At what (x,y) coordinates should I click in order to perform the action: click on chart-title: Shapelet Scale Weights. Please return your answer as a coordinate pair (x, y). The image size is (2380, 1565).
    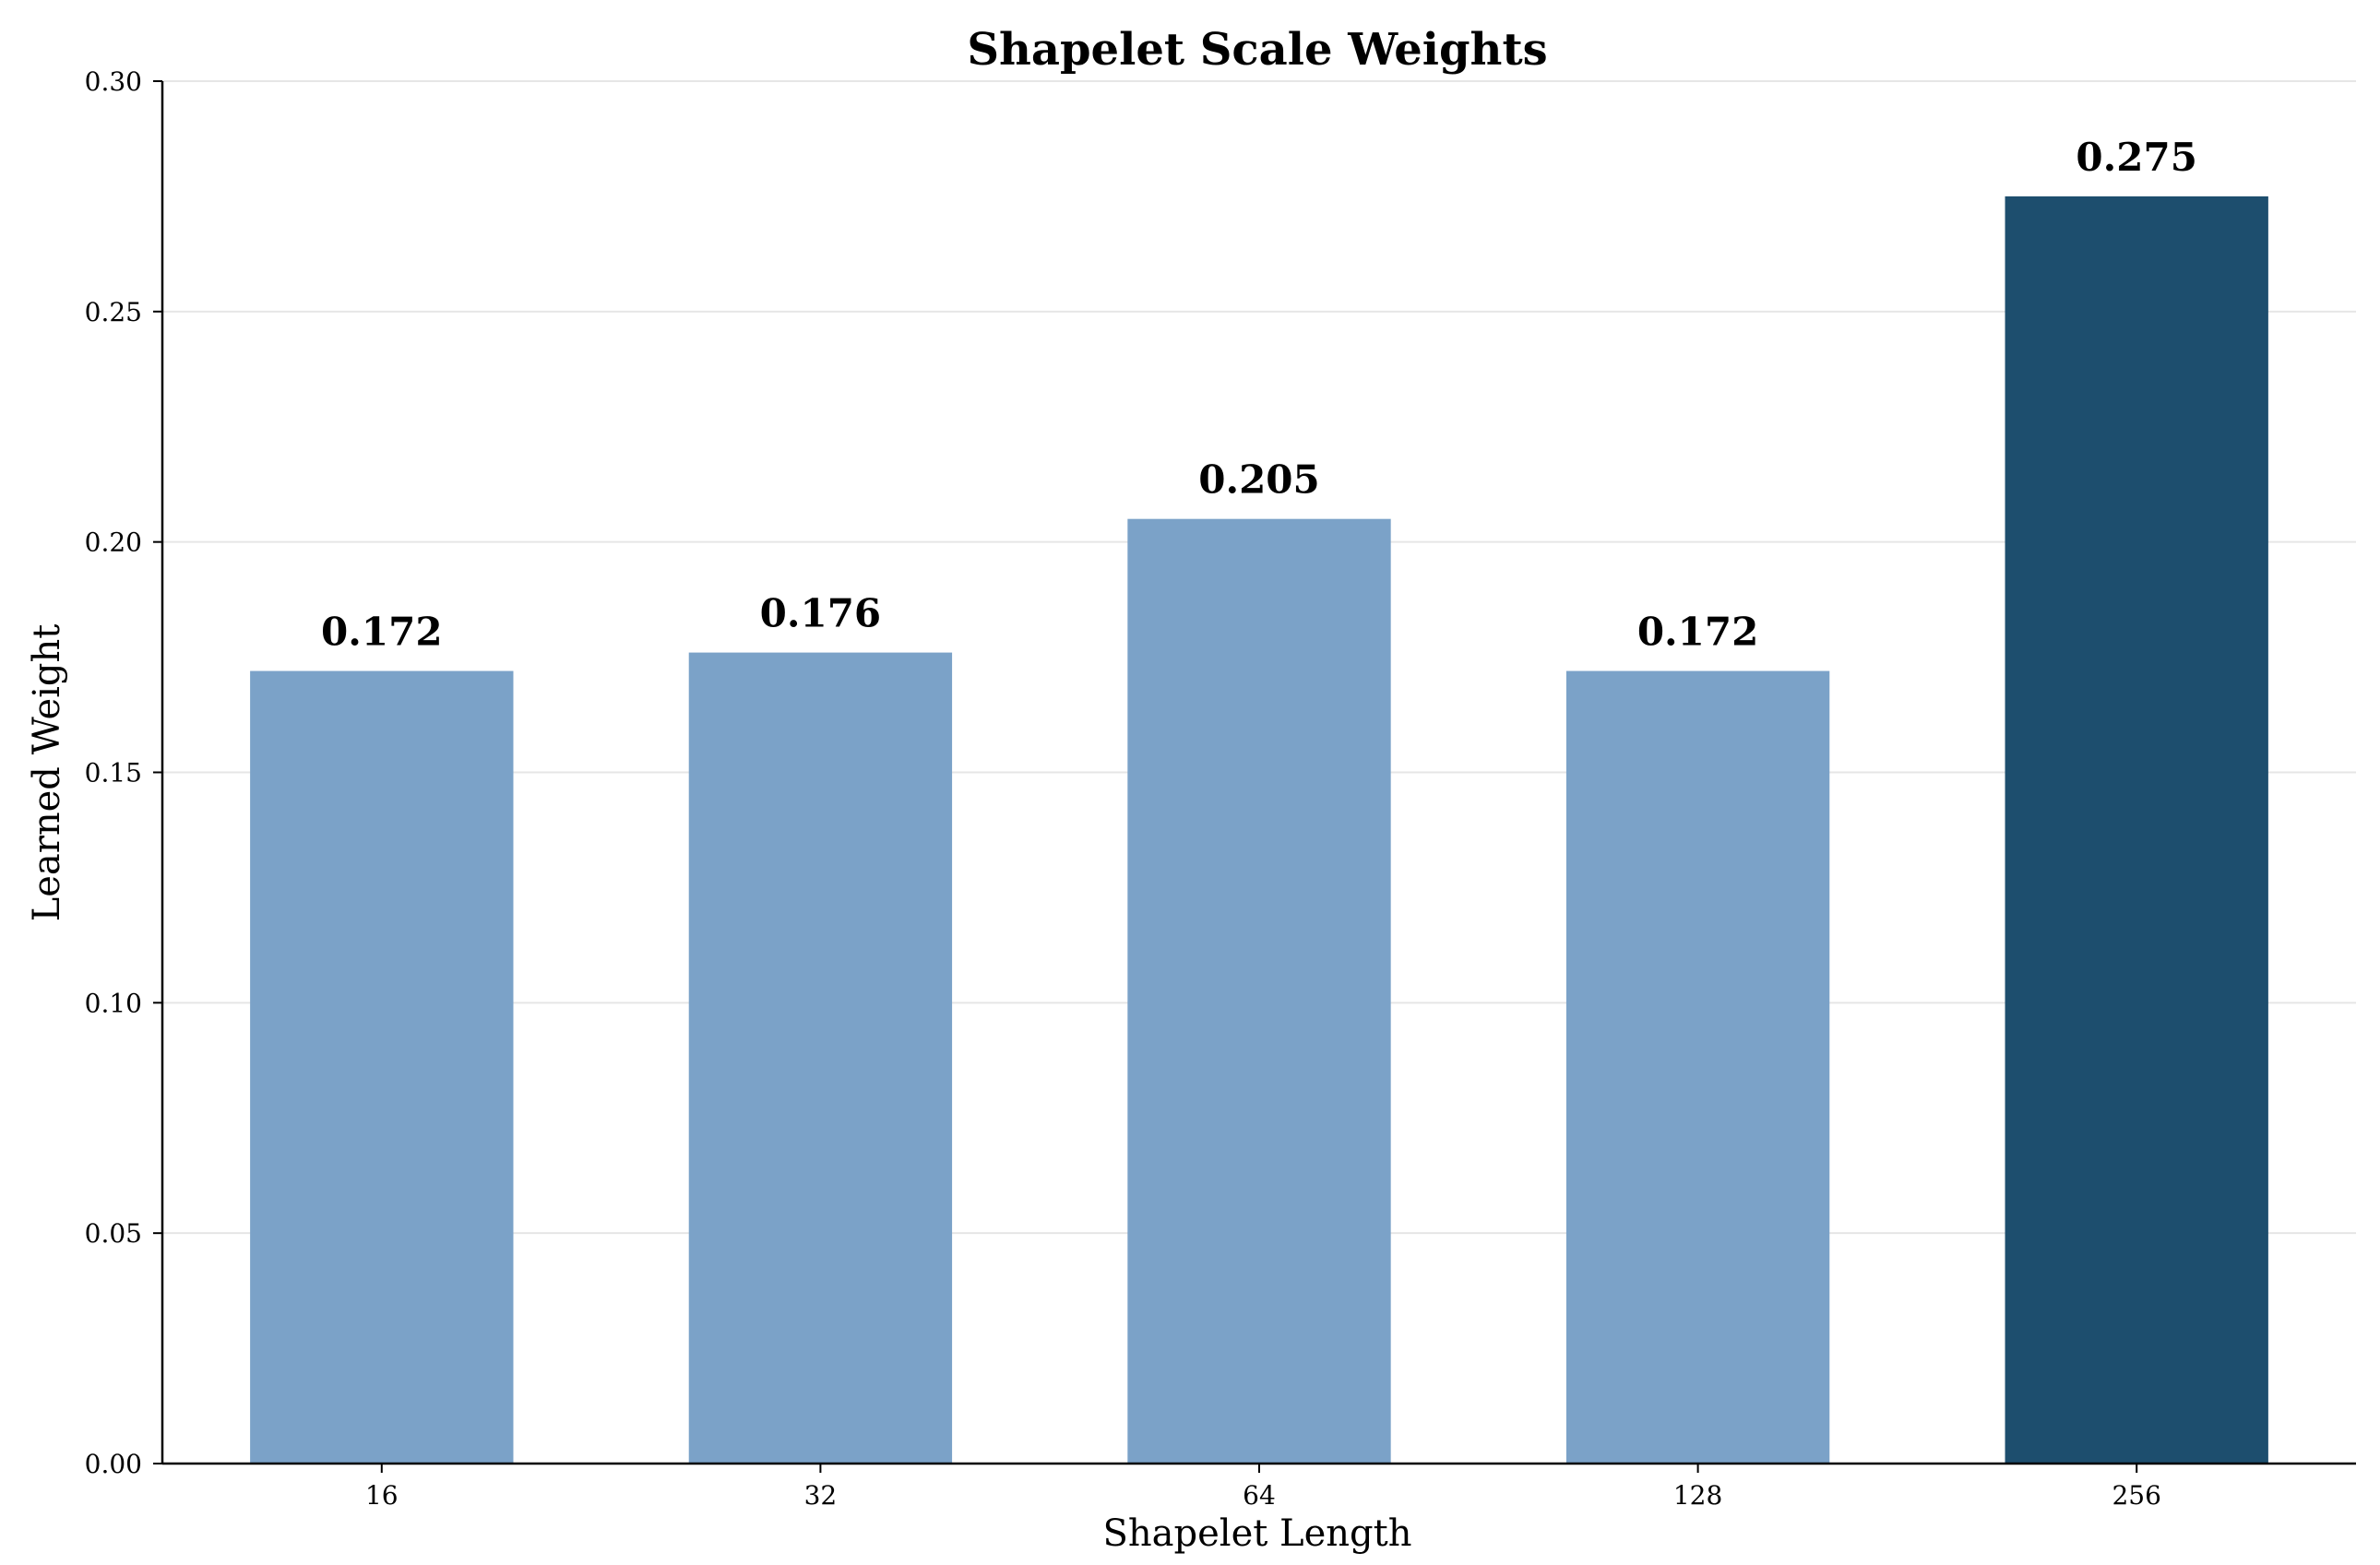
    Looking at the image, I should click on (1257, 50).